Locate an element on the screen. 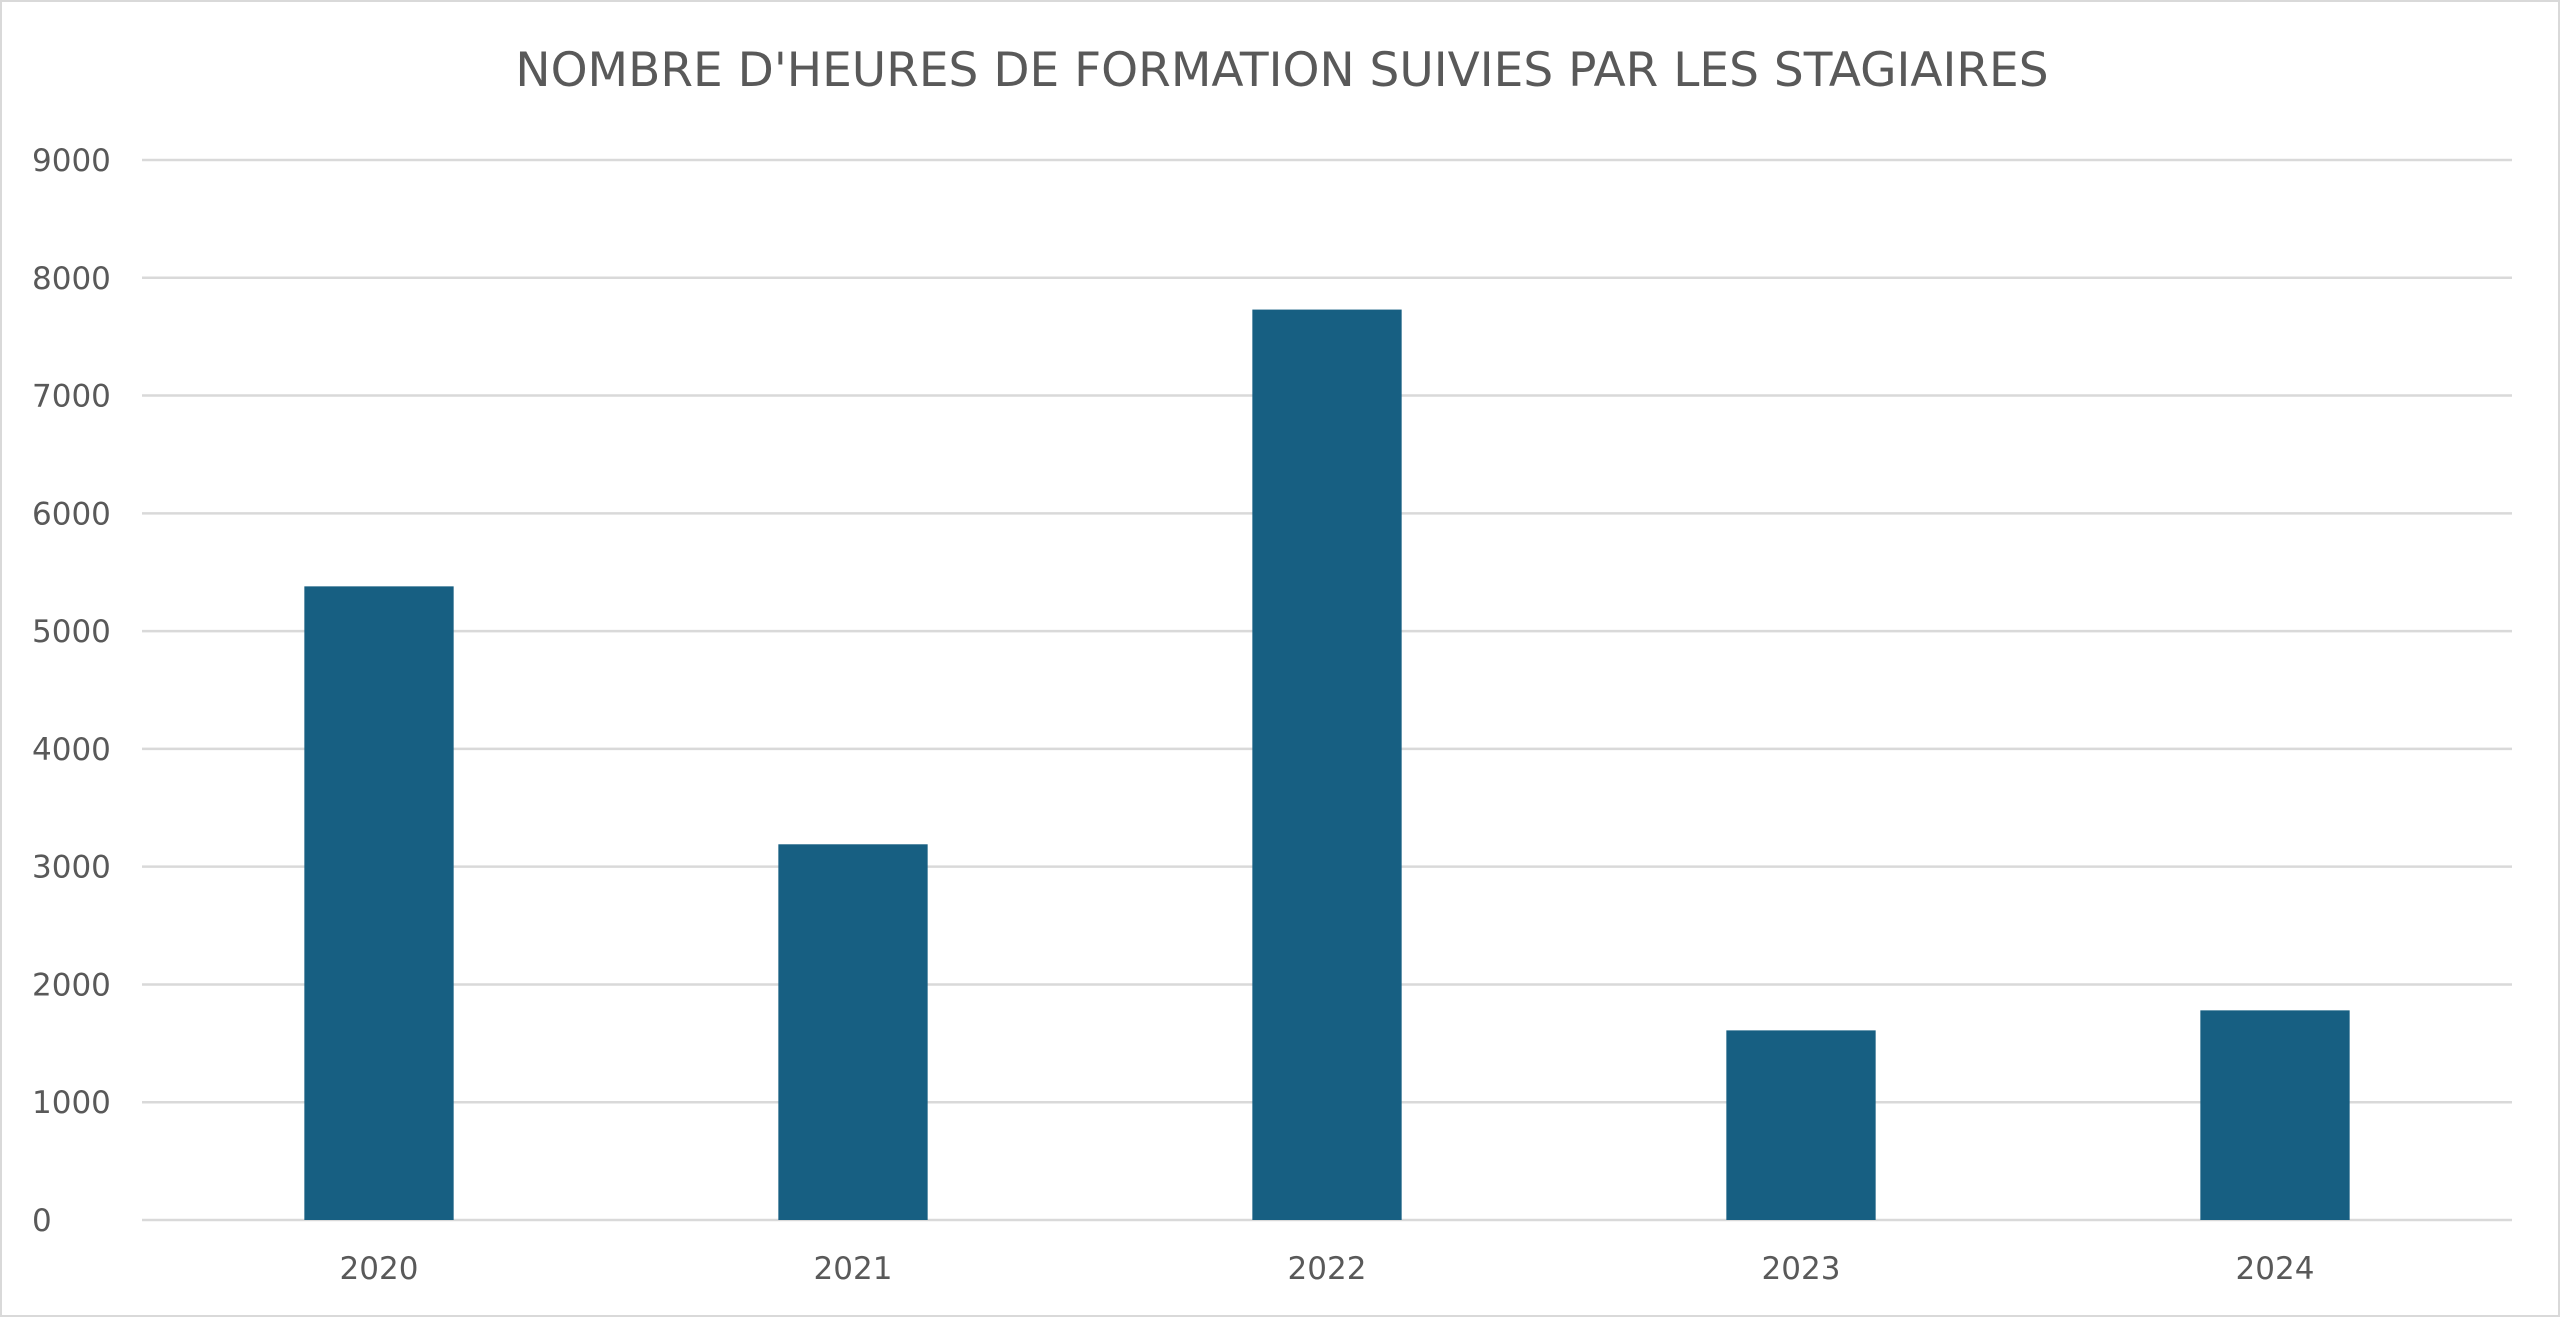 The height and width of the screenshot is (1319, 2560). bar-2024 is located at coordinates (2275, 1115).